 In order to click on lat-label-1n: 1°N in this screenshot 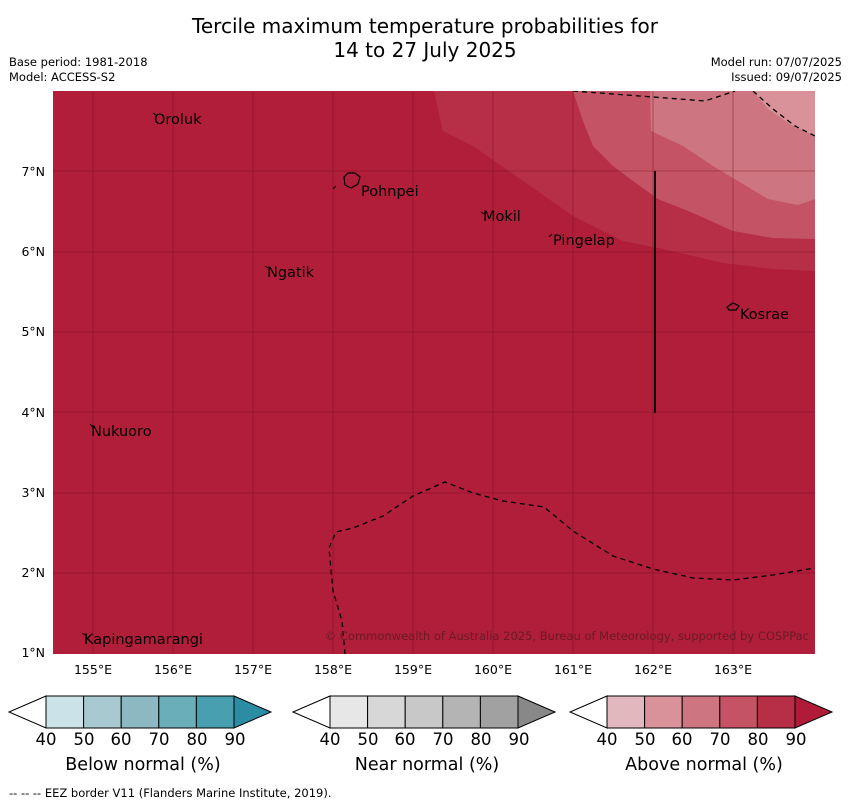, I will do `click(33, 652)`.